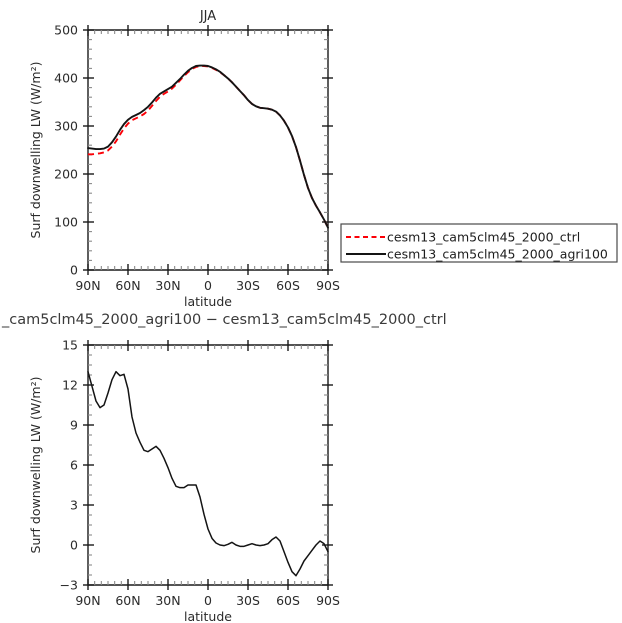 This screenshot has height=623, width=622. I want to click on panel-title-top: JJA, so click(207, 16).